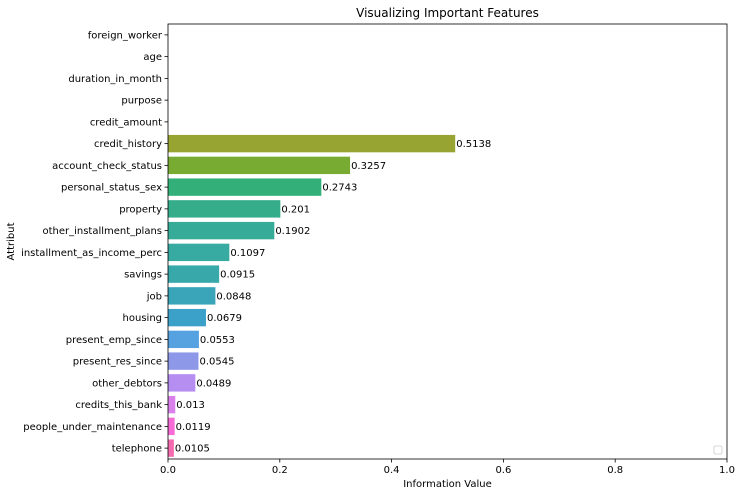 The width and height of the screenshot is (742, 496). What do you see at coordinates (168, 470) in the screenshot?
I see `x-tick-label: 0.0` at bounding box center [168, 470].